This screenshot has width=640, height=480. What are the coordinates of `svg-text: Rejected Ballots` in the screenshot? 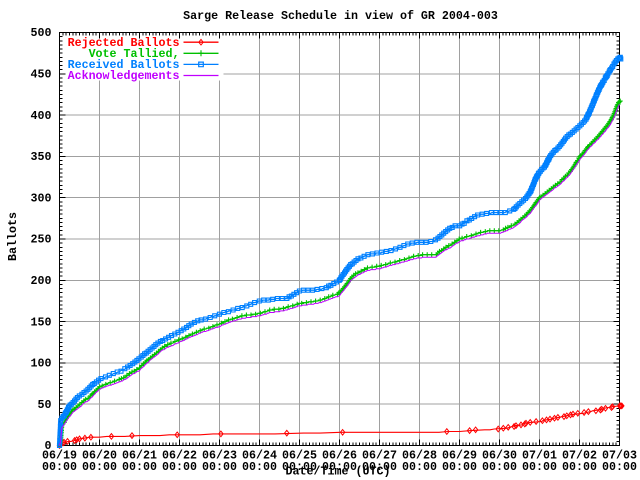 It's located at (124, 43).